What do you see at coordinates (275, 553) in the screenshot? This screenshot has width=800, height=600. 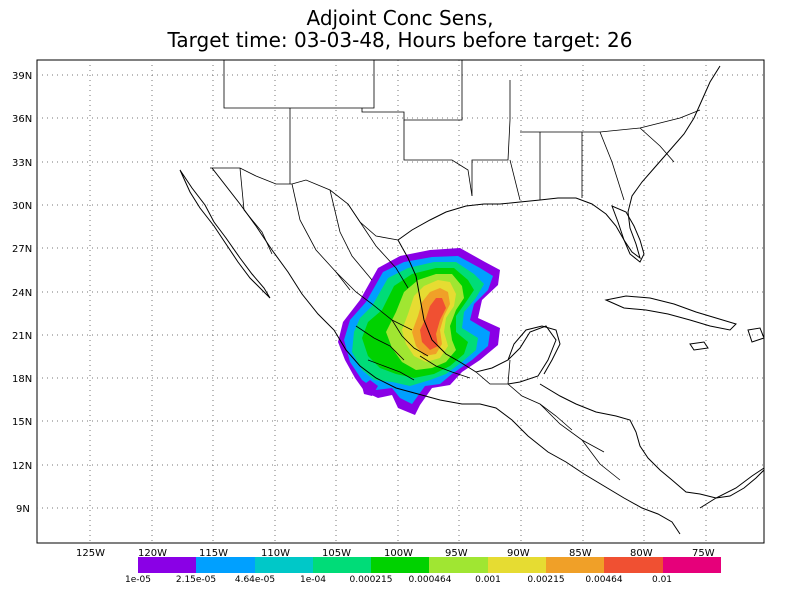 I see `lon-label: 110W` at bounding box center [275, 553].